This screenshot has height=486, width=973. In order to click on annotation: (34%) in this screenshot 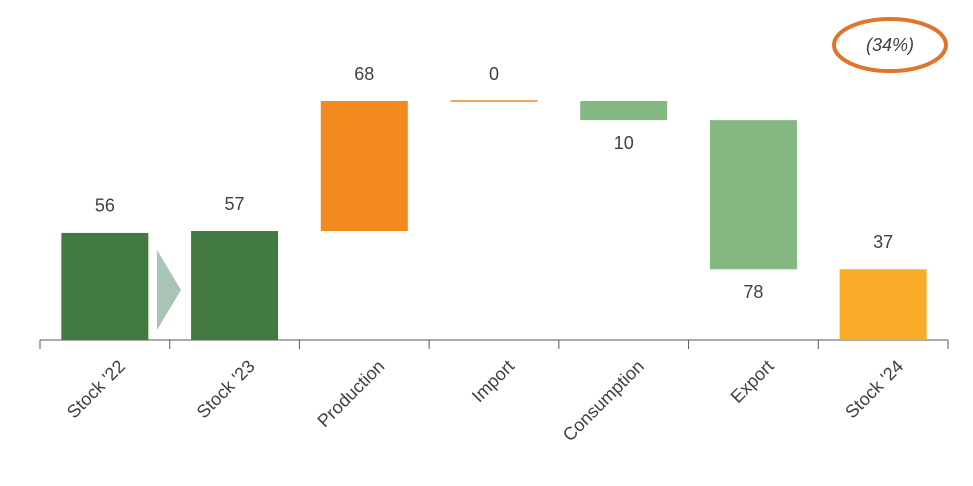, I will do `click(890, 45)`.